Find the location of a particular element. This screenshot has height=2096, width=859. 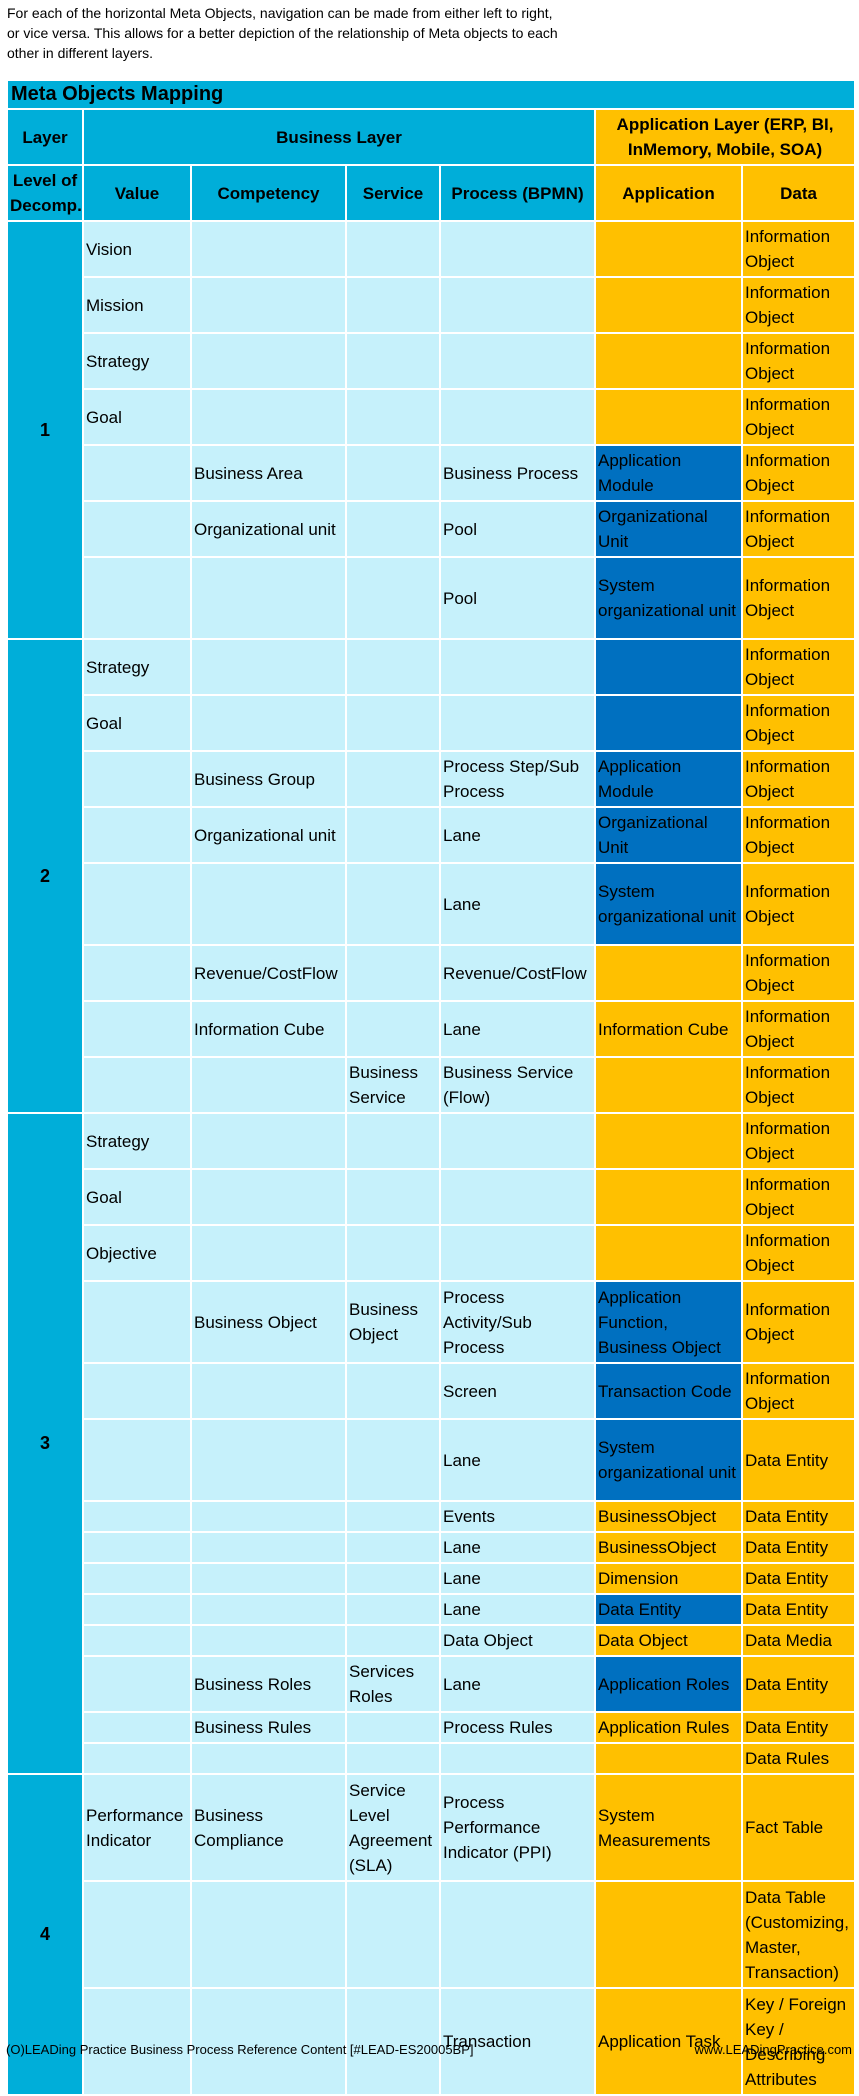

application-cell: System Measurements is located at coordinates (668, 1827).